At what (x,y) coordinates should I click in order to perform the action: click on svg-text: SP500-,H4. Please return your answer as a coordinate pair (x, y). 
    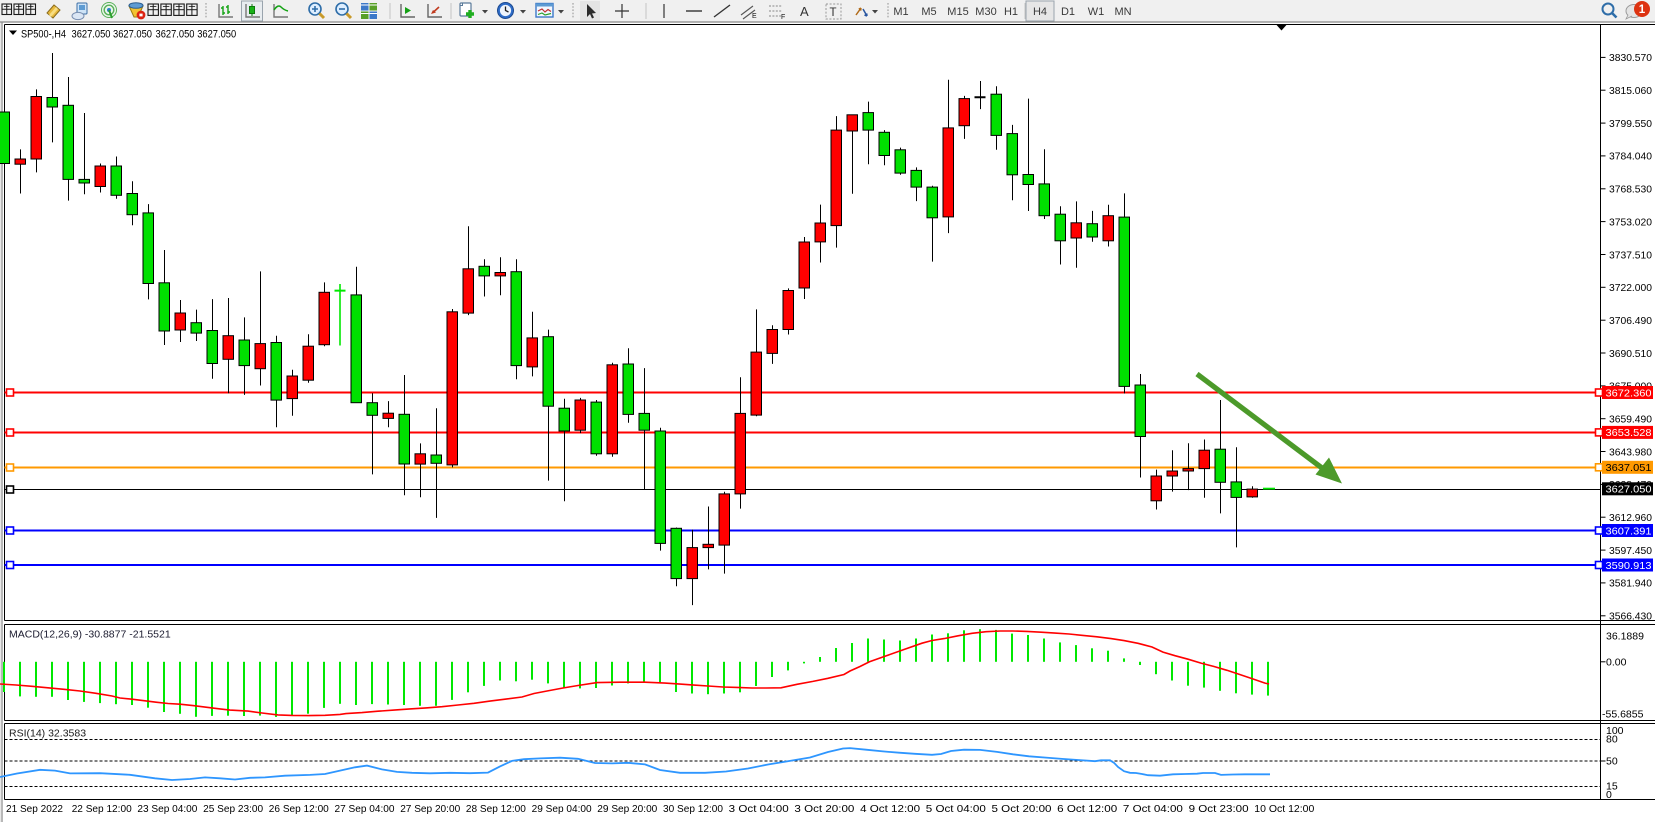
    Looking at the image, I should click on (43, 35).